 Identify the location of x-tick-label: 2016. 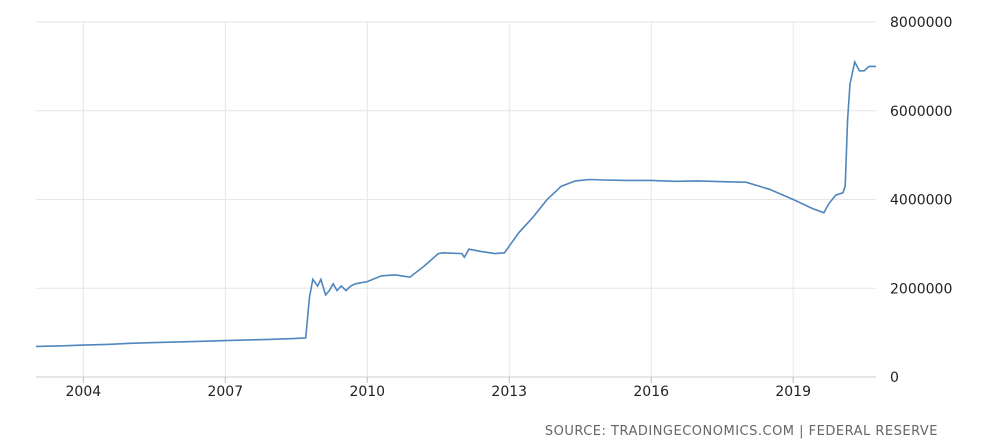
(651, 392).